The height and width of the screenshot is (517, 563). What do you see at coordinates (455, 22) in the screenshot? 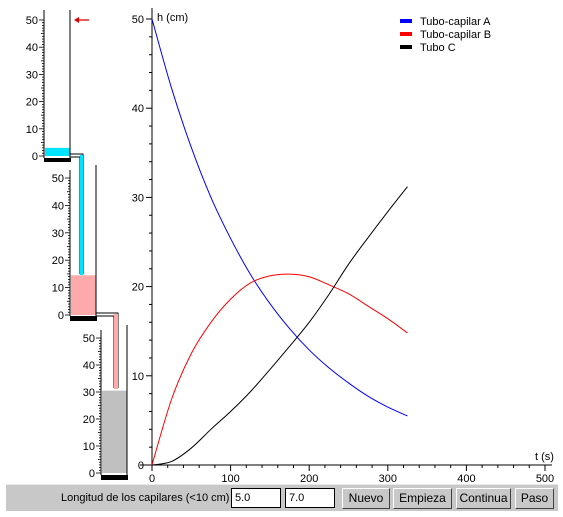
I see `legend-label: Tubo-capilar A` at bounding box center [455, 22].